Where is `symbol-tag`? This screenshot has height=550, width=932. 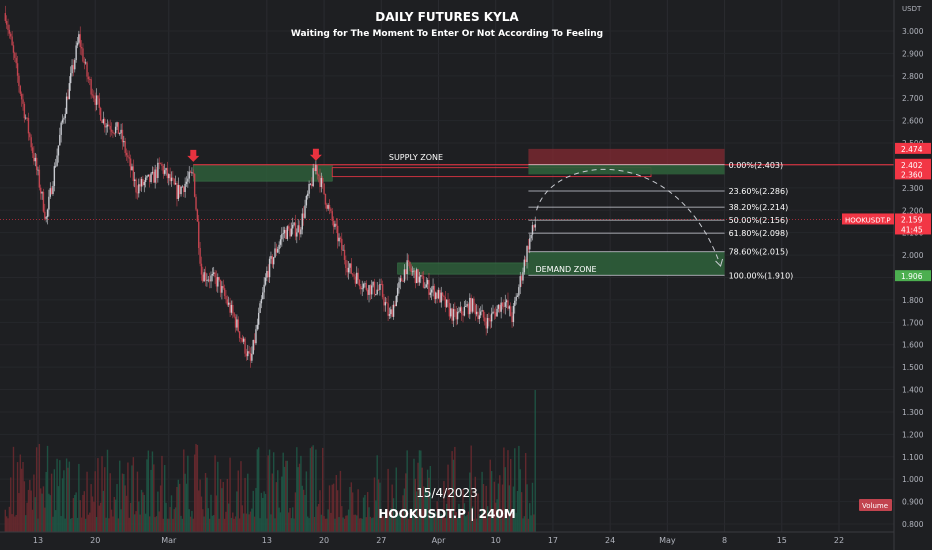
symbol-tag is located at coordinates (868, 219).